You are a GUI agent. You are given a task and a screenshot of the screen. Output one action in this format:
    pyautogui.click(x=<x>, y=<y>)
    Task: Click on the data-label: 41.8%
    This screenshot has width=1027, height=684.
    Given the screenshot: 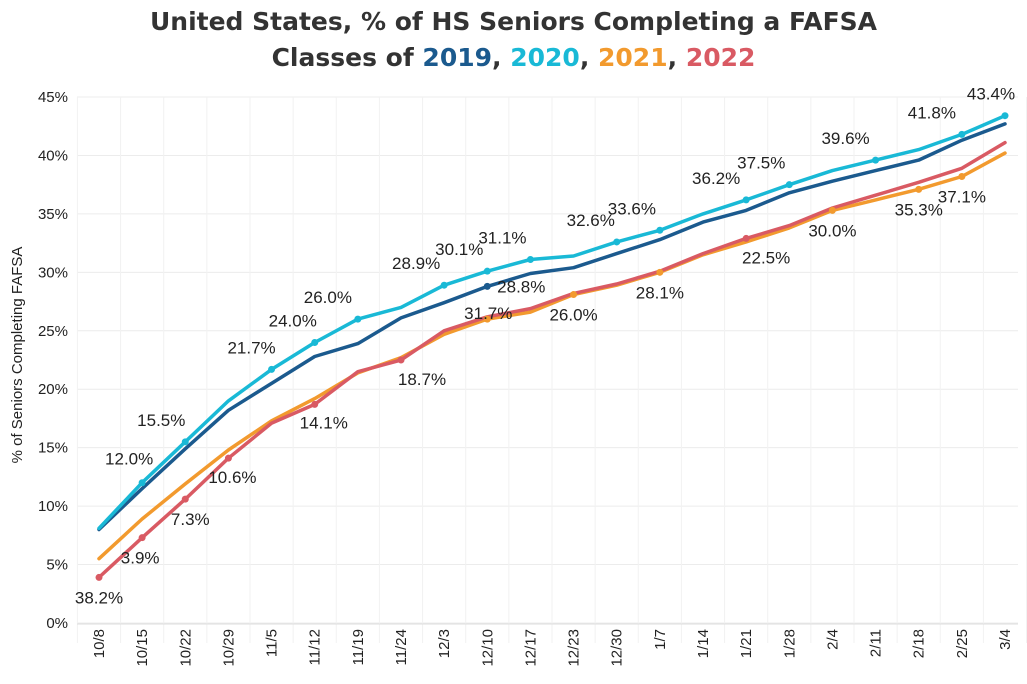 What is the action you would take?
    pyautogui.click(x=932, y=112)
    